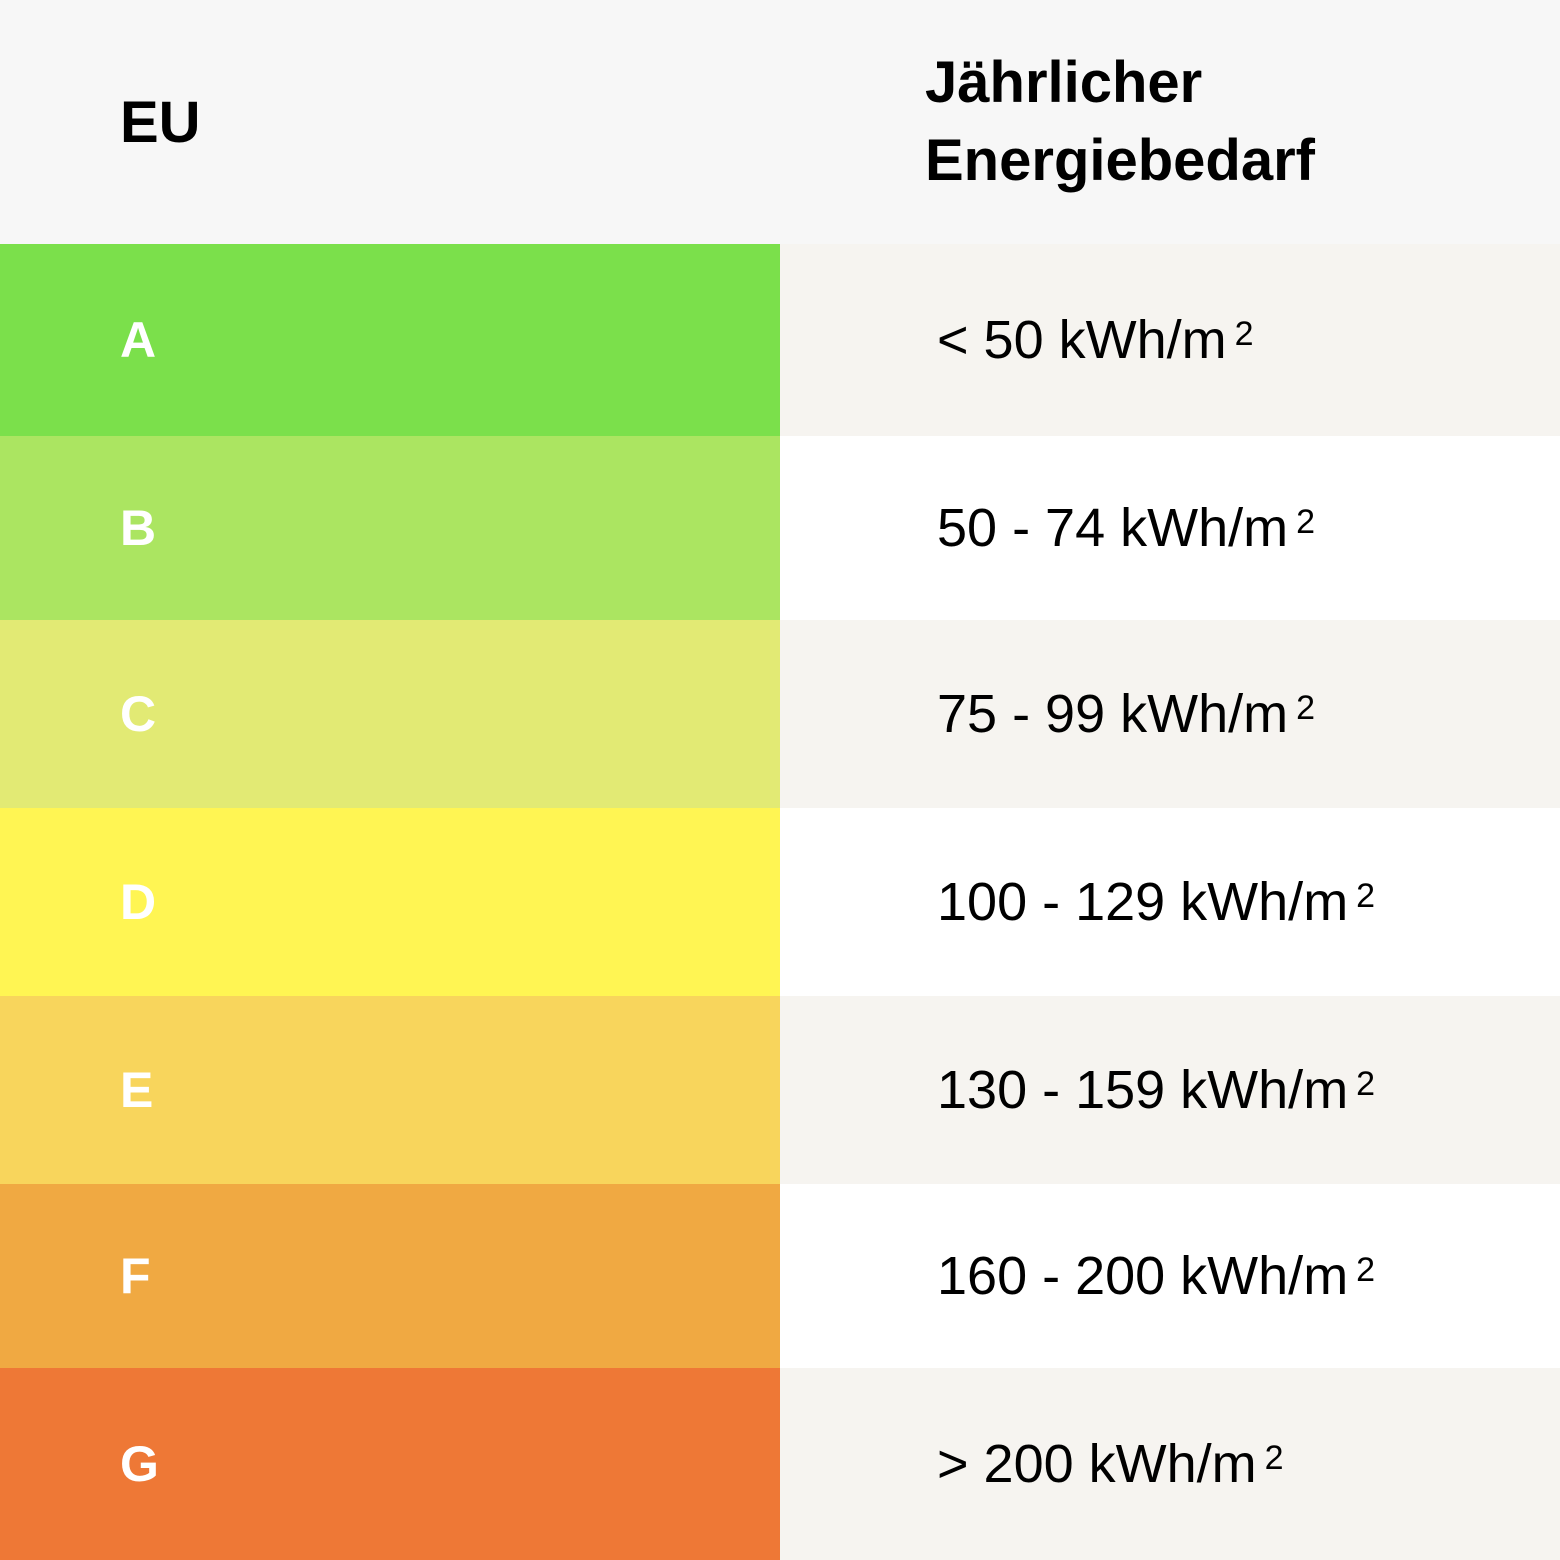 Image resolution: width=1560 pixels, height=1560 pixels. Describe the element at coordinates (390, 1276) in the screenshot. I see `class-label: F` at that location.